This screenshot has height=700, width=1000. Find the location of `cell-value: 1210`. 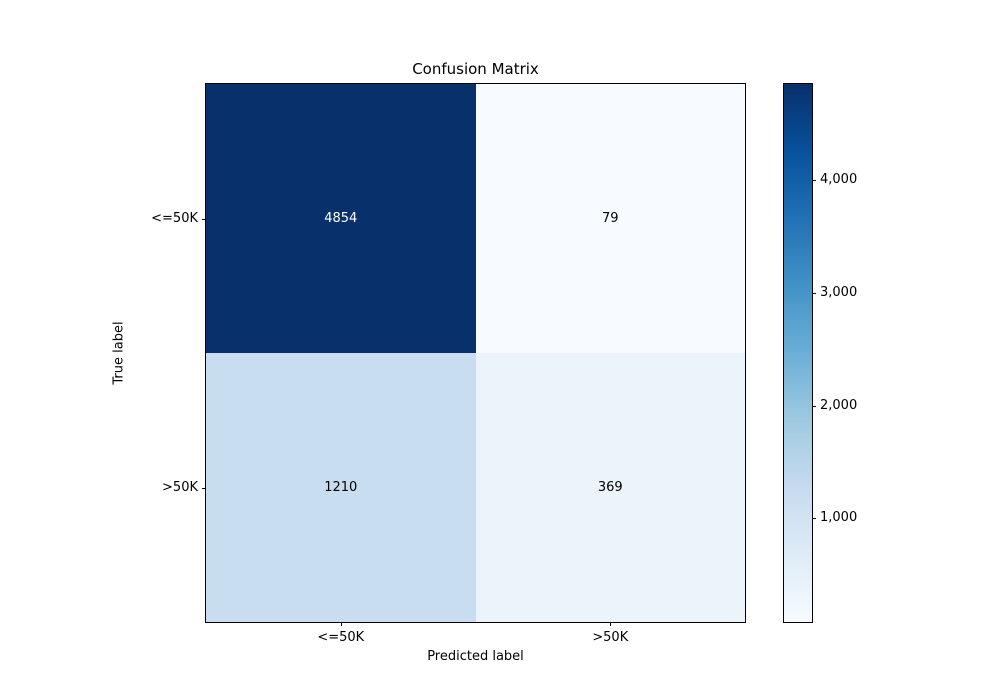

cell-value: 1210 is located at coordinates (341, 487).